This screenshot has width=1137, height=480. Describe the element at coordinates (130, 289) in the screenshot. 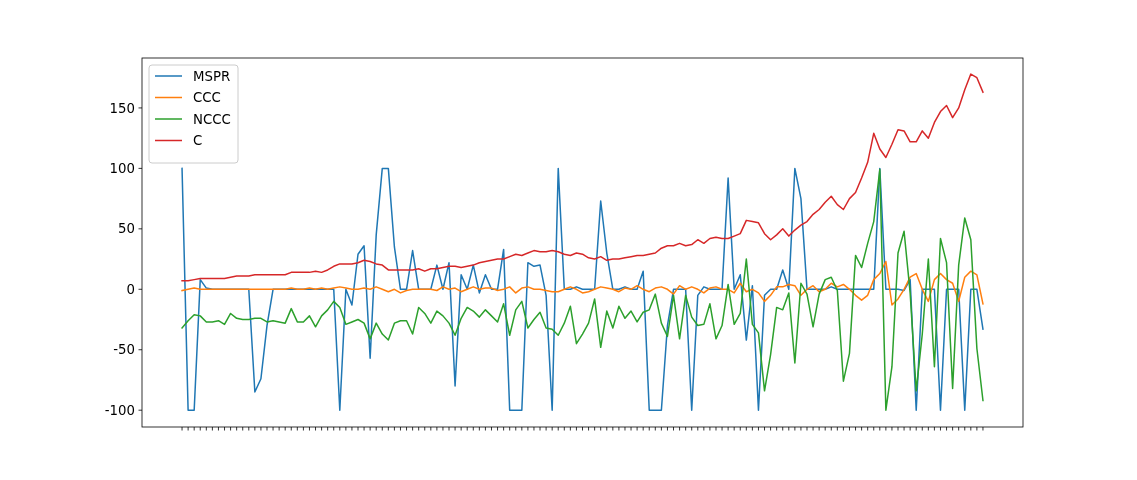

I see `y-tick-label: 0` at that location.